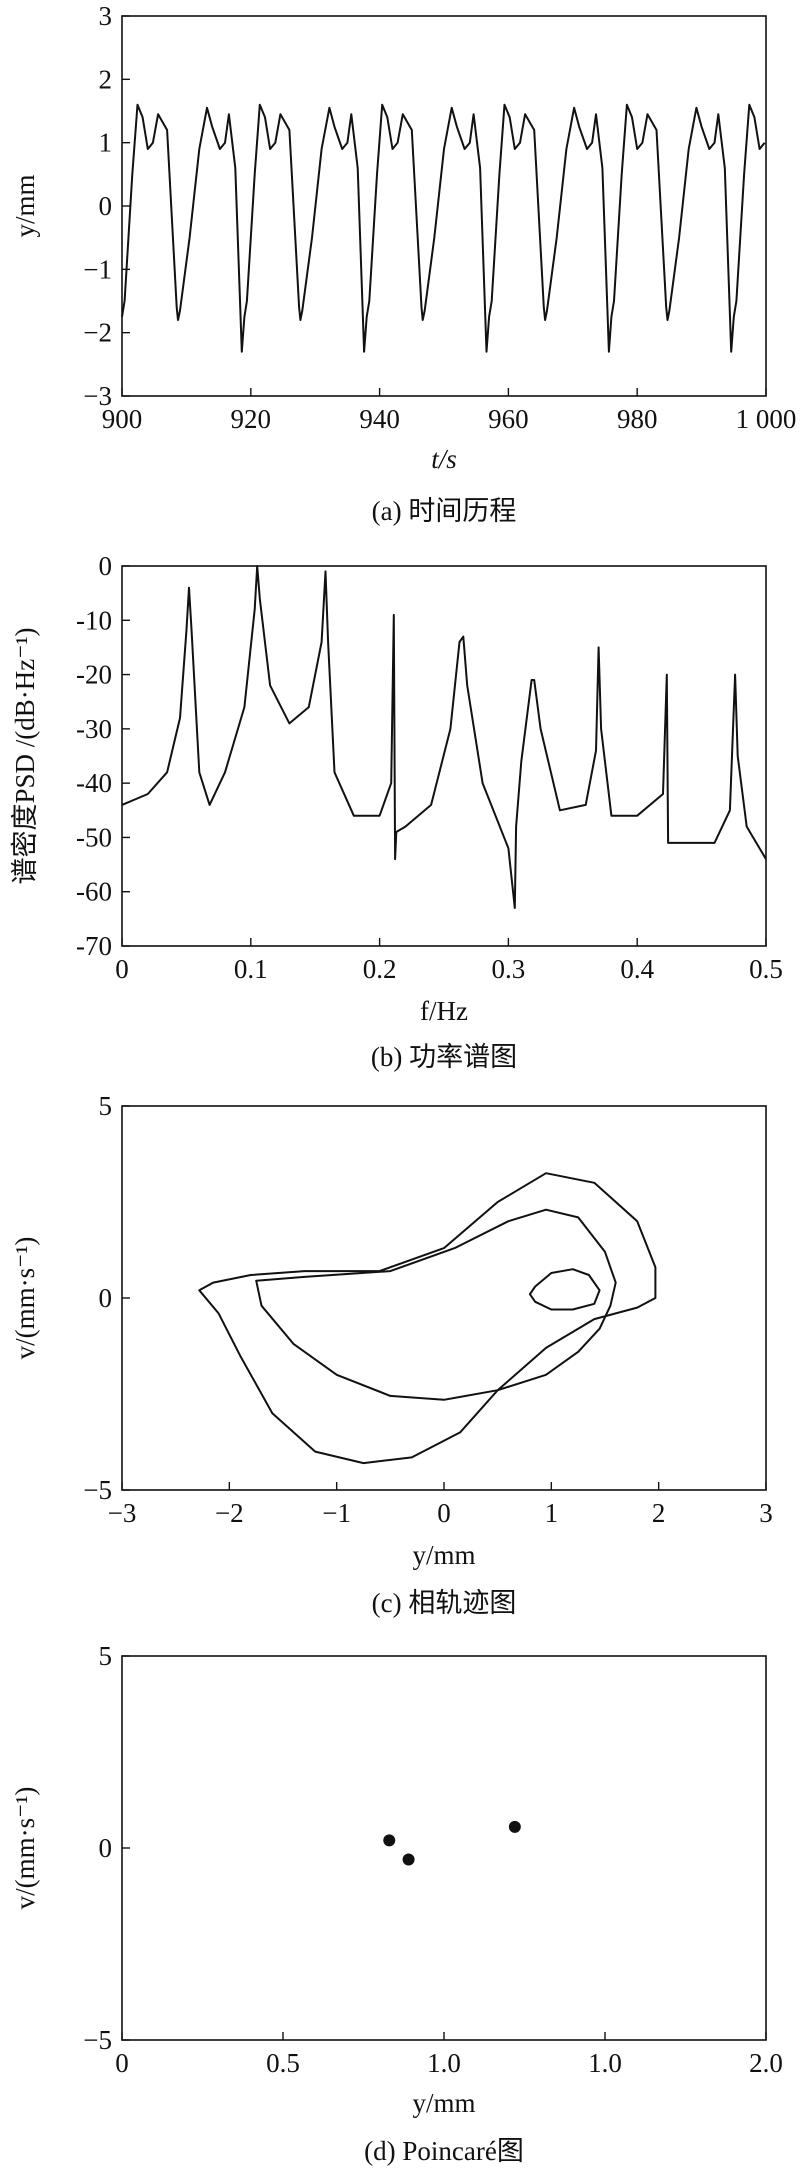 This screenshot has height=2176, width=800. What do you see at coordinates (94, 892) in the screenshot?
I see `y-tick-label: -60` at bounding box center [94, 892].